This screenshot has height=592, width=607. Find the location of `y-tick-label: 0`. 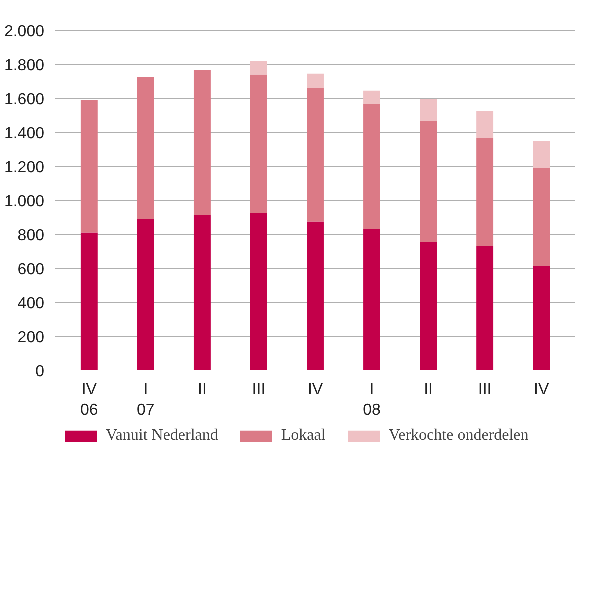

y-tick-label: 0 is located at coordinates (40, 372).